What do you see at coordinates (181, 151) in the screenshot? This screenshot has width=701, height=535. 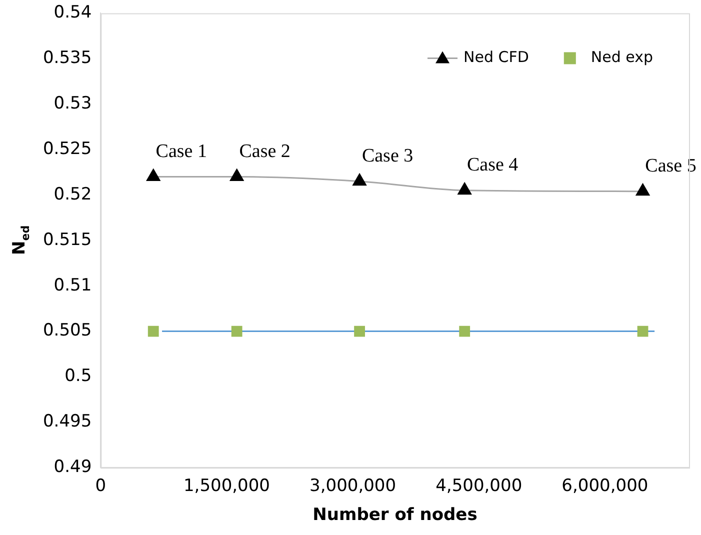 I see `annotation: Case 1` at bounding box center [181, 151].